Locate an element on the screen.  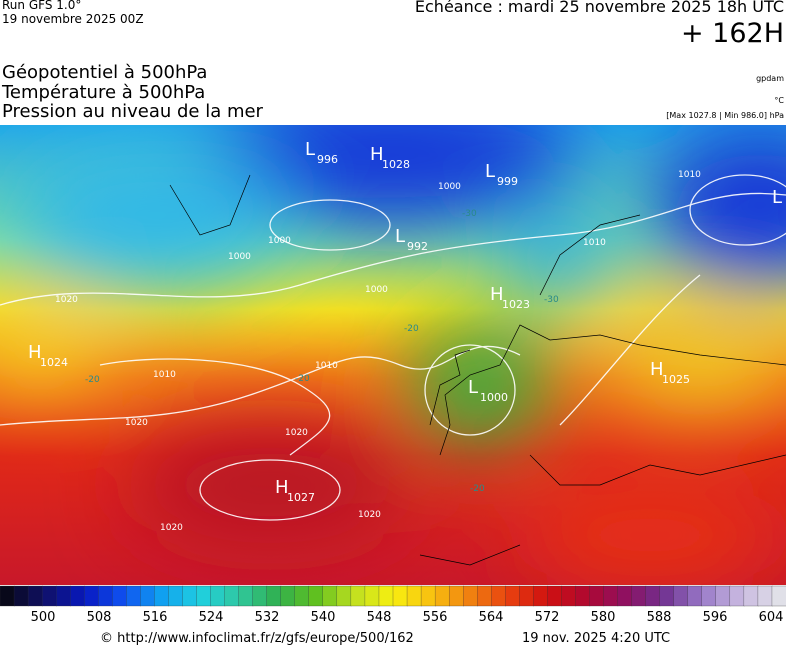
colorbar-label: 524 is located at coordinates (211, 617).